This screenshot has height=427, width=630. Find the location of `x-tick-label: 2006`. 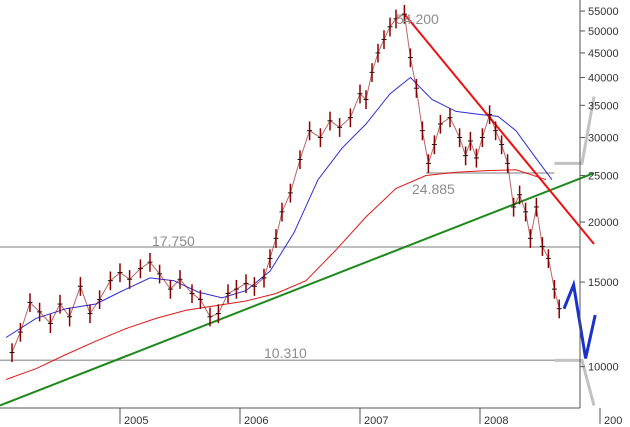

x-tick-label: 2006 is located at coordinates (256, 421).